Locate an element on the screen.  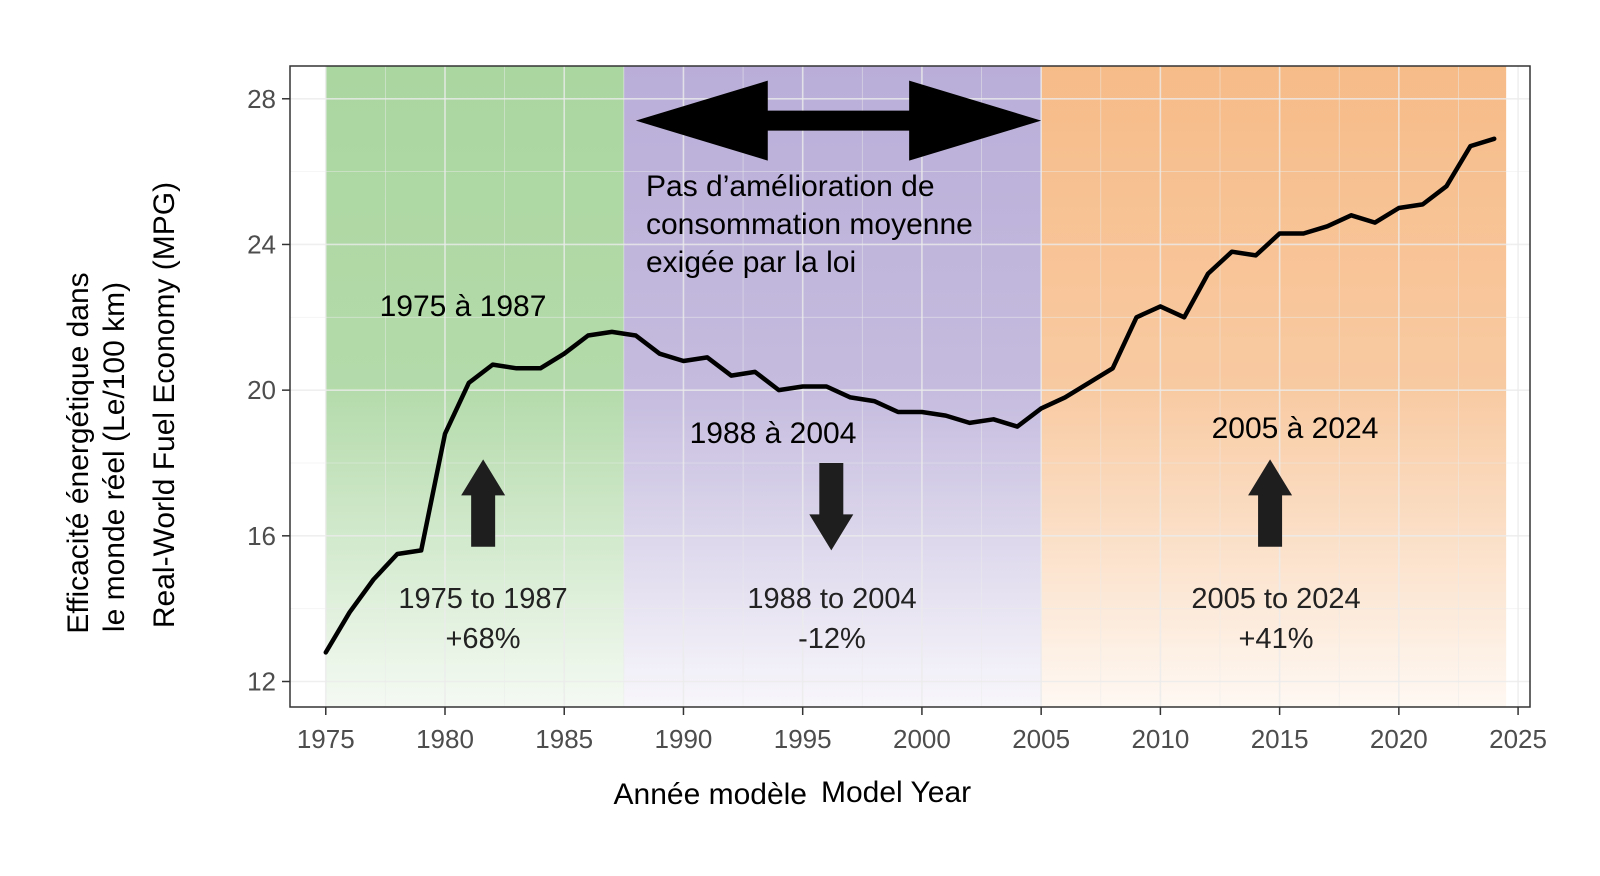
x-tick-label-2010: 2010 is located at coordinates (1160, 739).